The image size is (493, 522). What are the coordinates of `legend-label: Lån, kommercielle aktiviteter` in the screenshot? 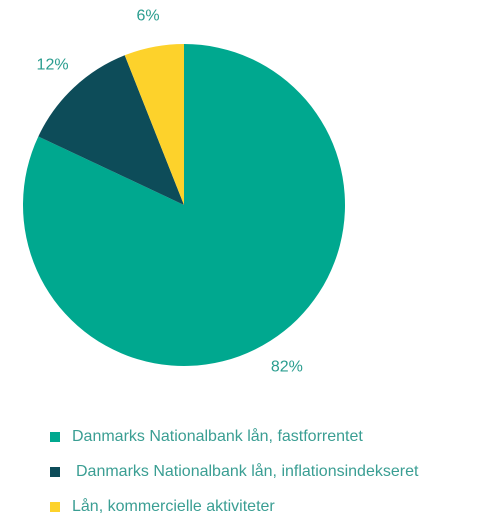 It's located at (173, 506).